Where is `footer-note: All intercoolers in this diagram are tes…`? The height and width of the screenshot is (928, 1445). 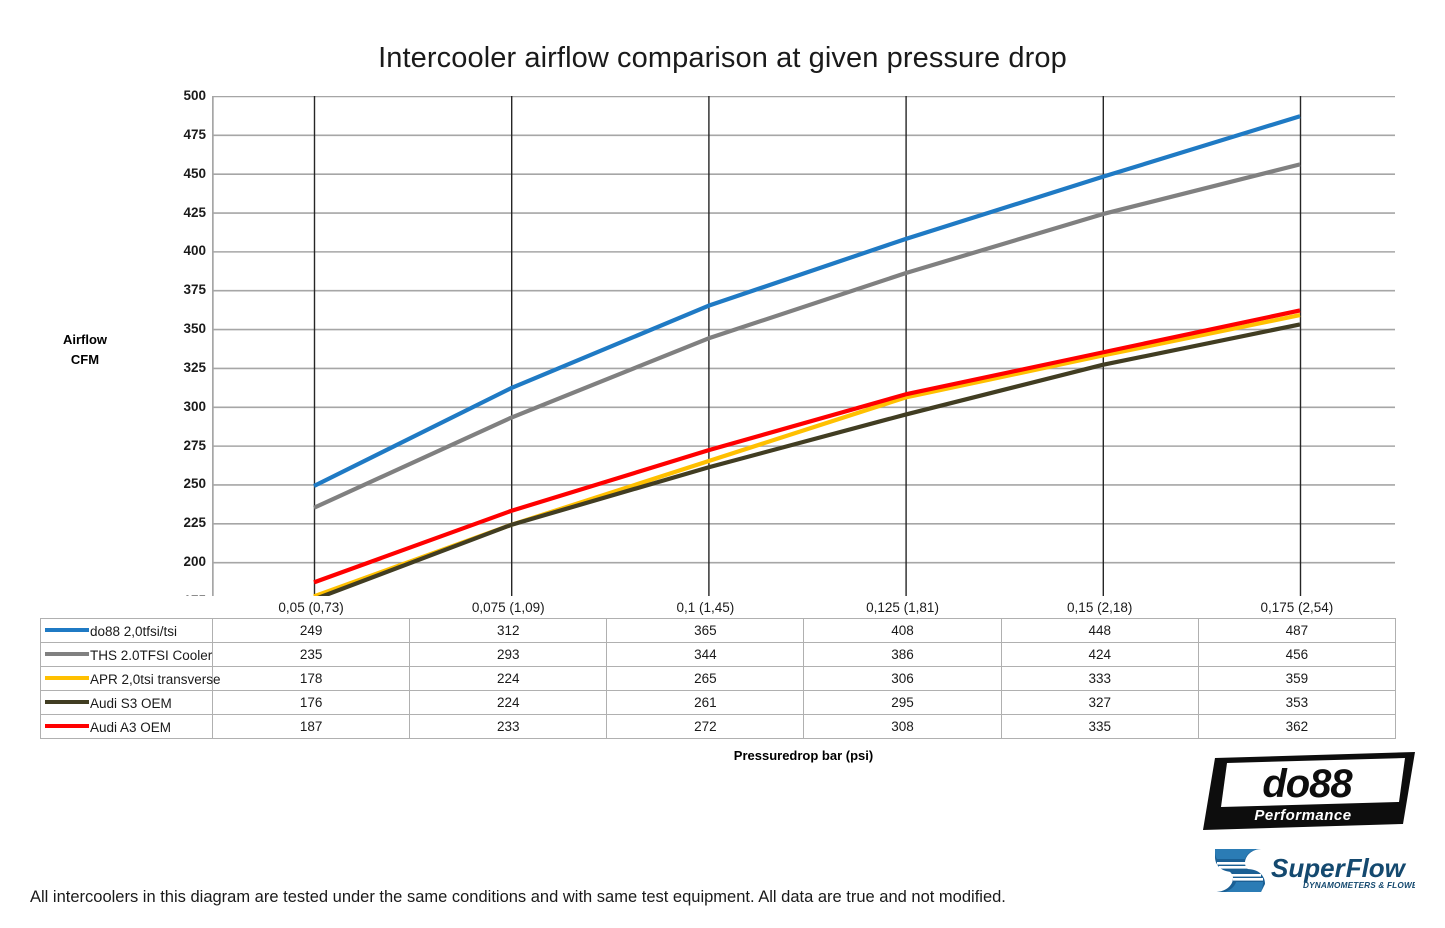 footer-note: All intercoolers in this diagram are tes… is located at coordinates (518, 897).